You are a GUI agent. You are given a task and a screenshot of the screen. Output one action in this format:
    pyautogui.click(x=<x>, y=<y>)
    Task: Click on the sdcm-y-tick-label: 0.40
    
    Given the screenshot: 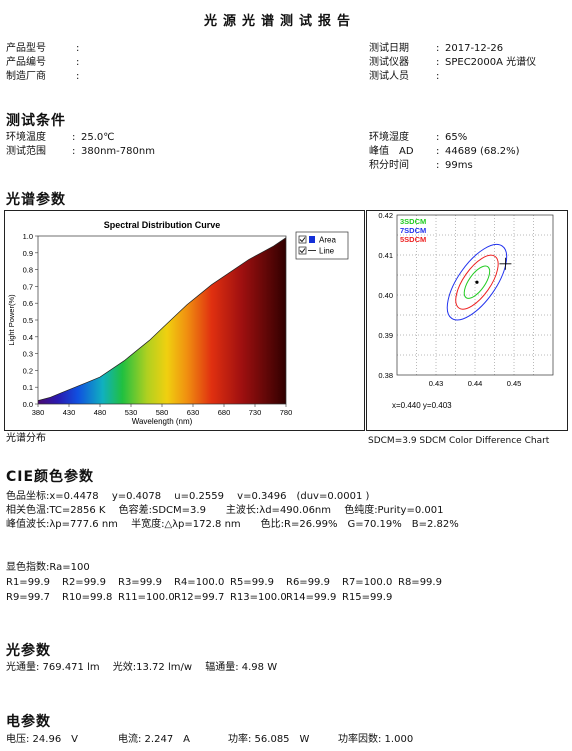 What is the action you would take?
    pyautogui.click(x=385, y=295)
    